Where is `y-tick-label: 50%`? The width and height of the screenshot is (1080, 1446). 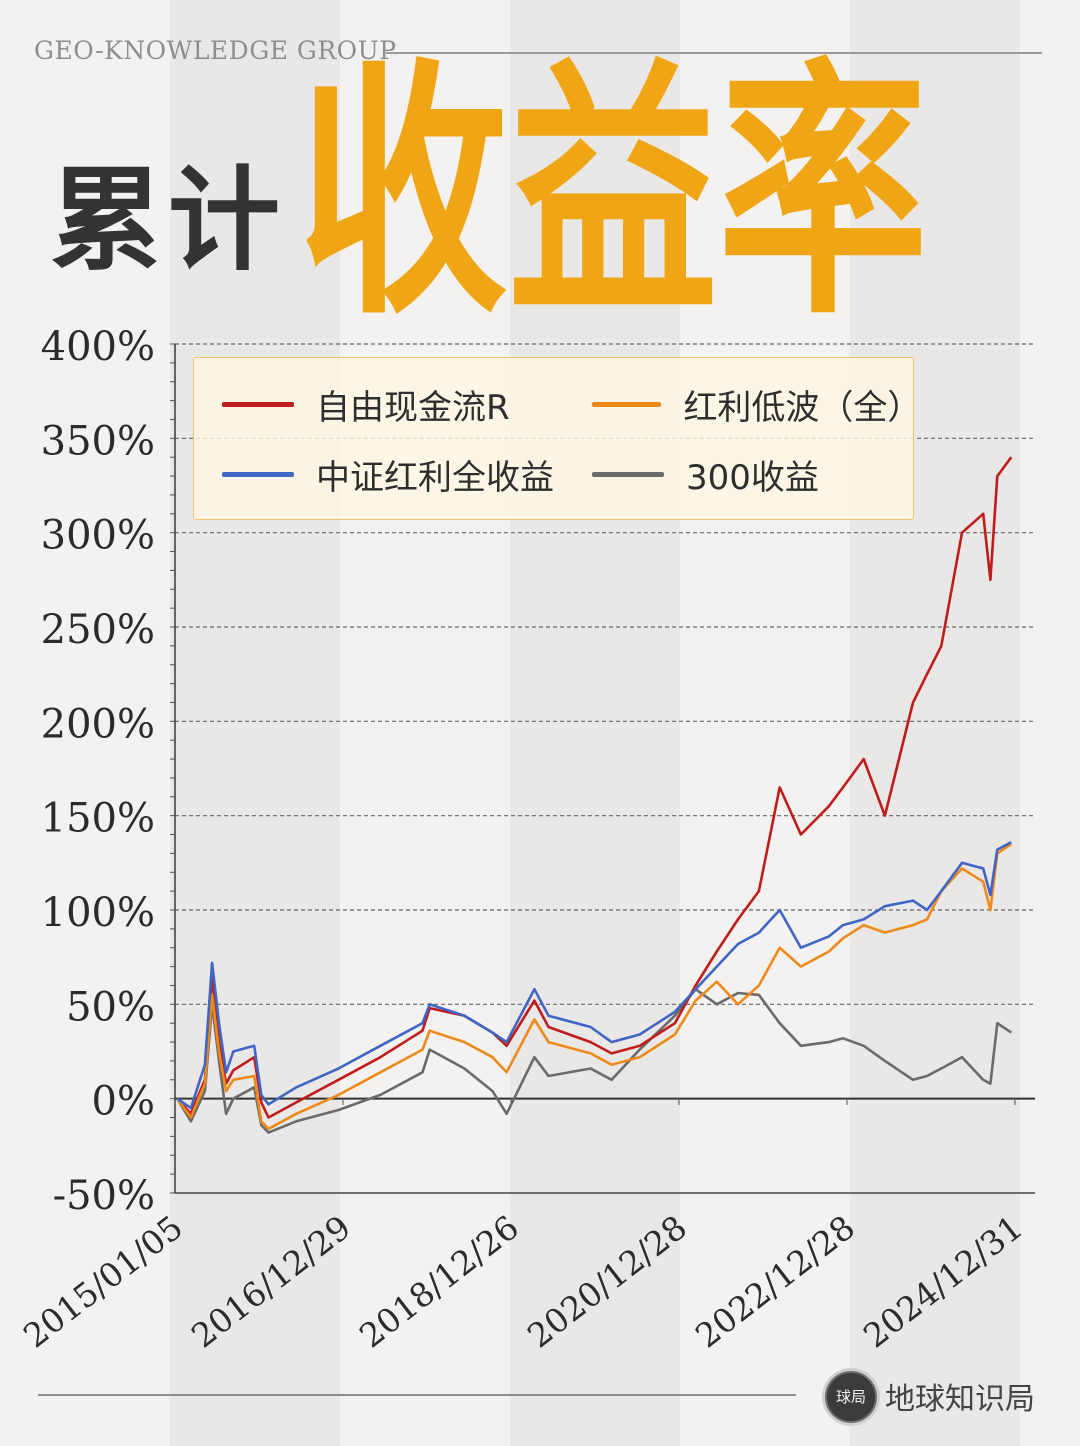
y-tick-label: 50% is located at coordinates (110, 1007).